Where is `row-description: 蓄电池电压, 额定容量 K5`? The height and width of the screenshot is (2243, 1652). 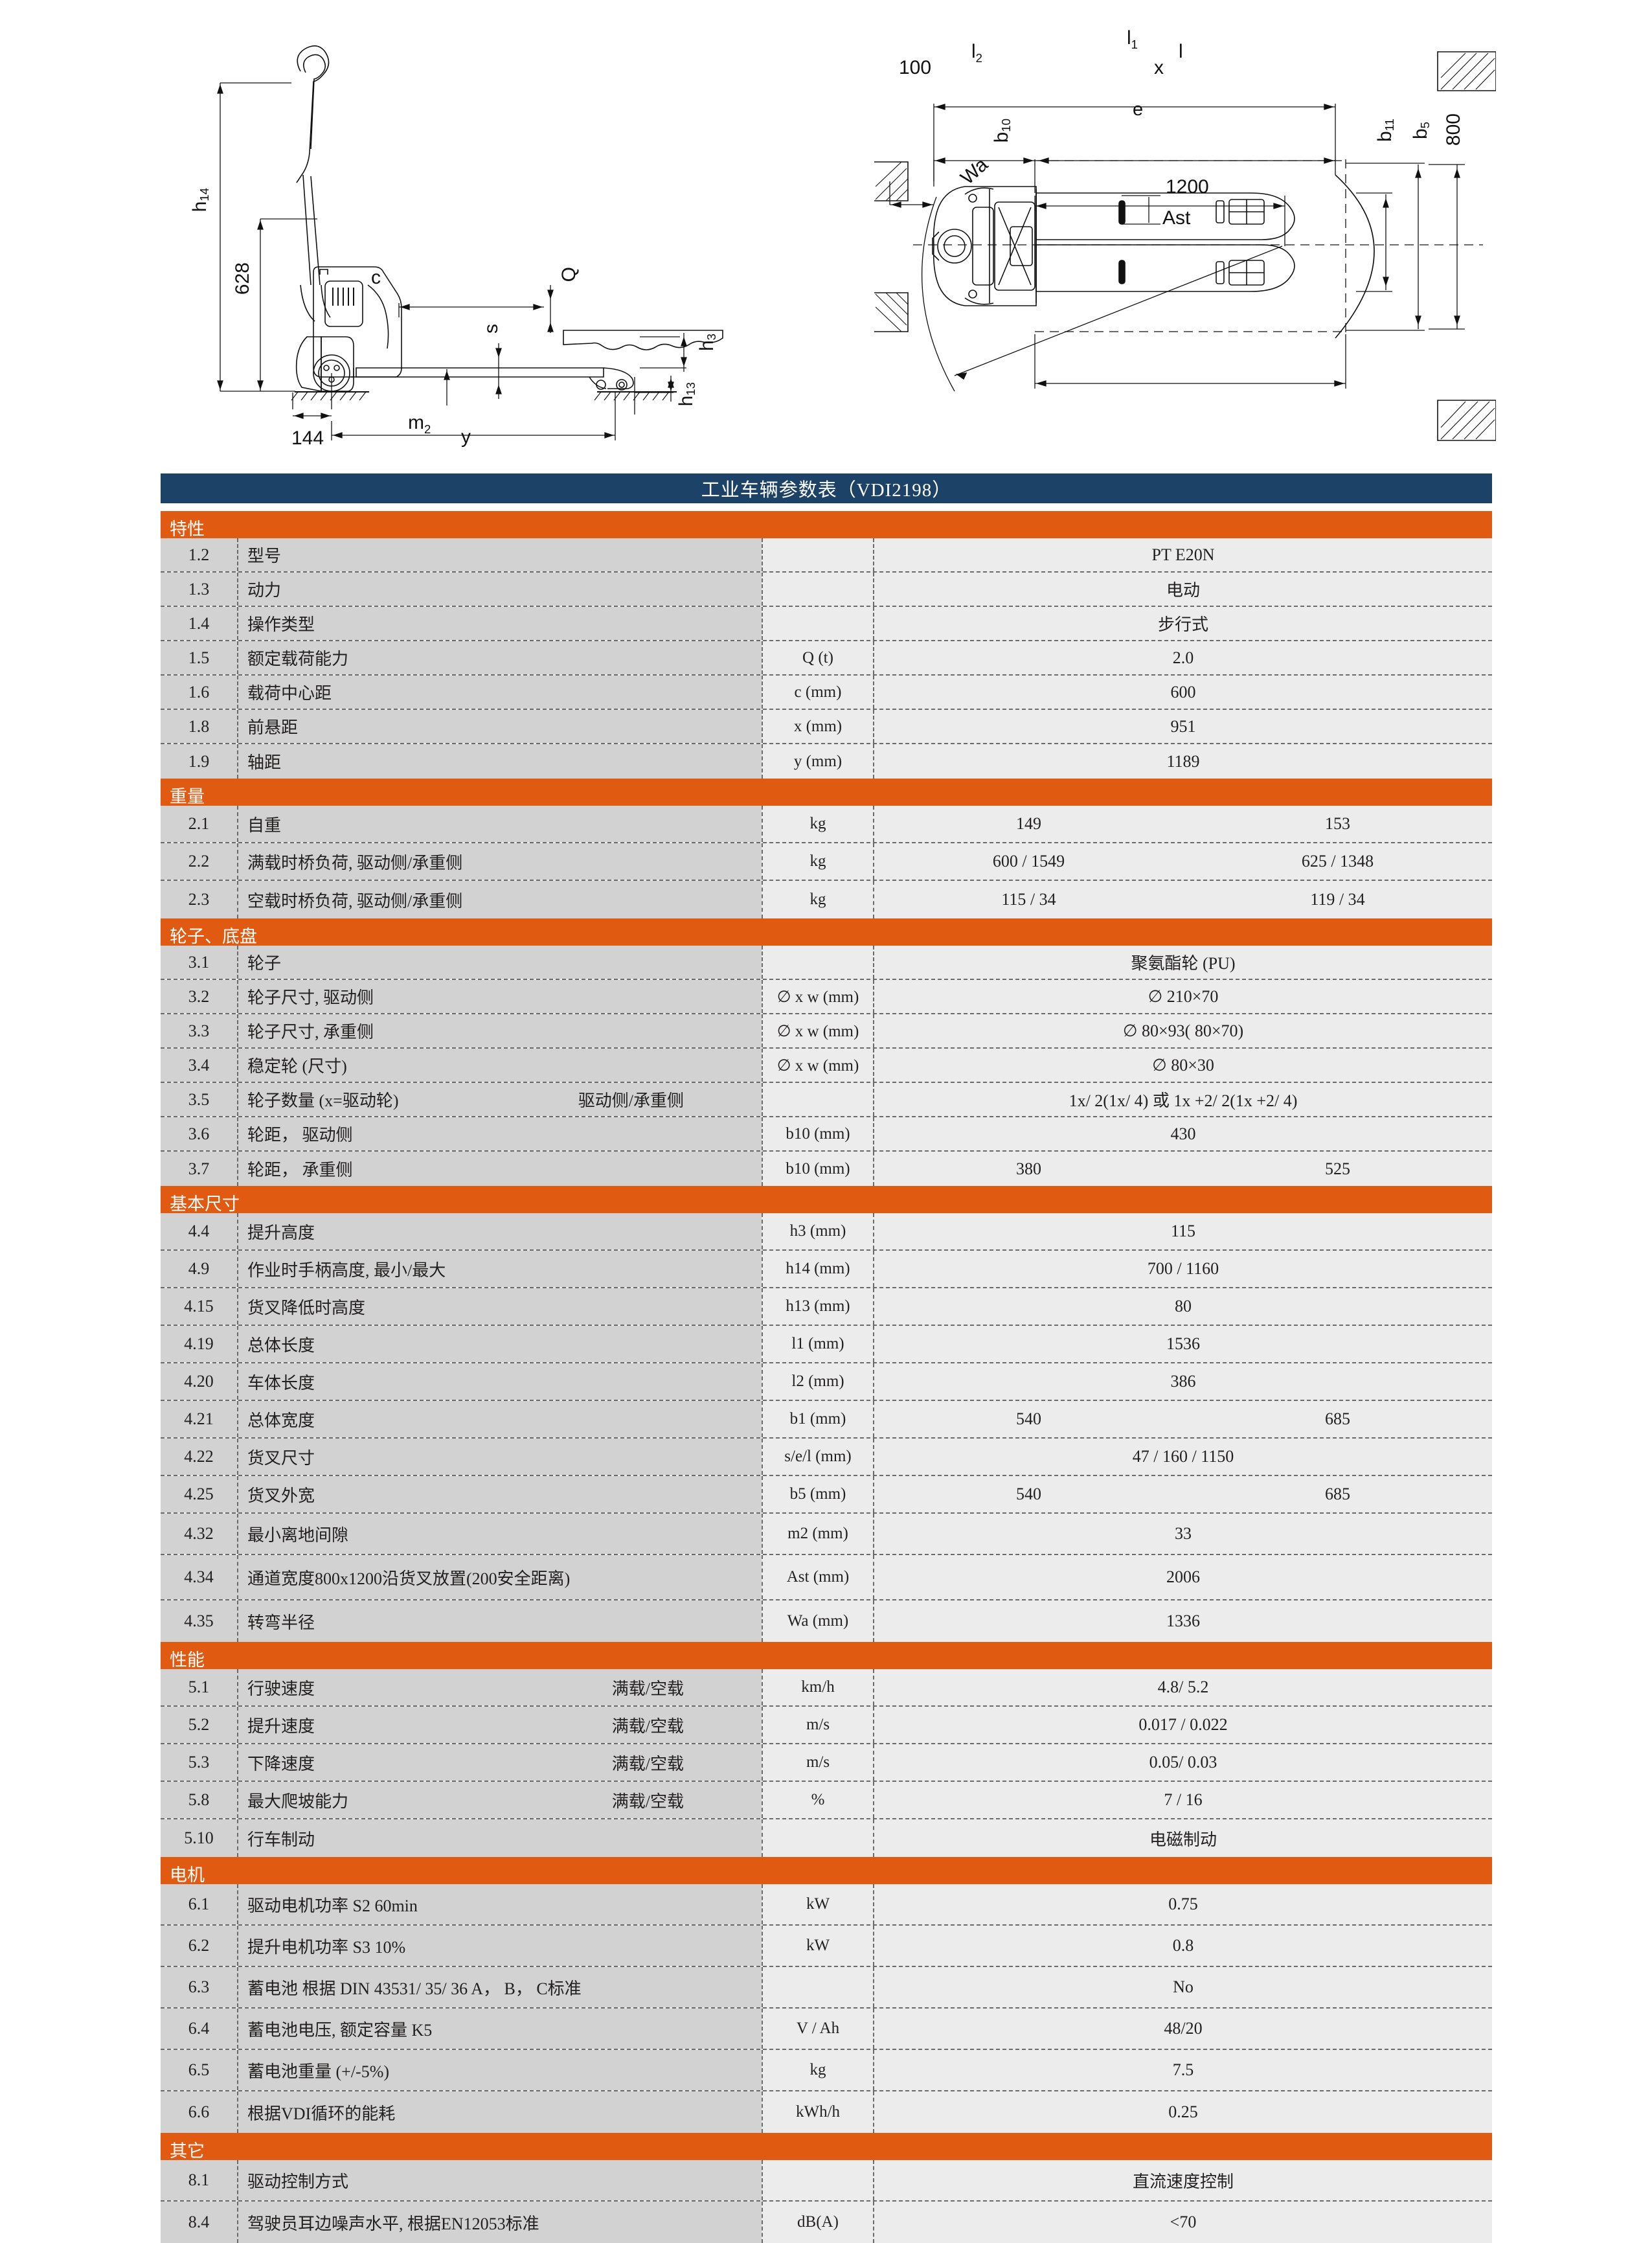 row-description: 蓄电池电压, 额定容量 K5 is located at coordinates (499, 2029).